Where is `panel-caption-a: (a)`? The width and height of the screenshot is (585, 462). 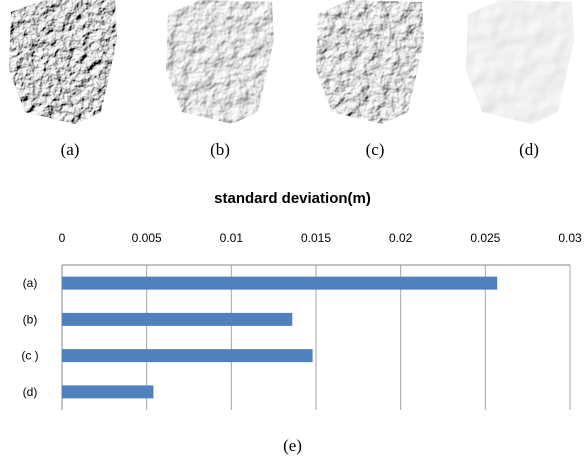
panel-caption-a: (a) is located at coordinates (70, 149).